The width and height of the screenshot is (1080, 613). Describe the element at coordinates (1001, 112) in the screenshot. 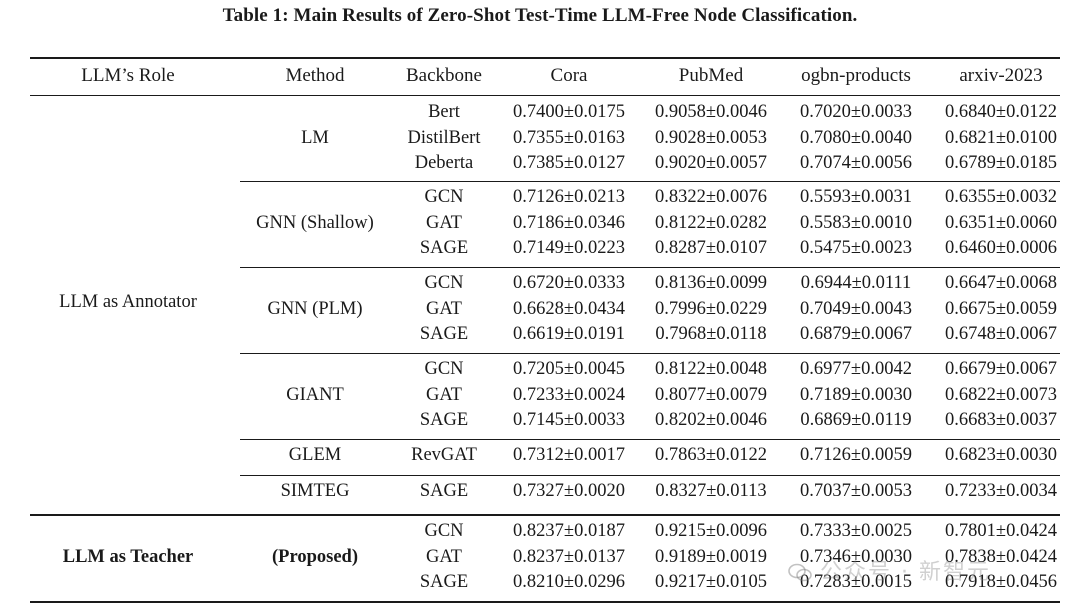

I see `value-cell: 0.6840±0.0122` at that location.